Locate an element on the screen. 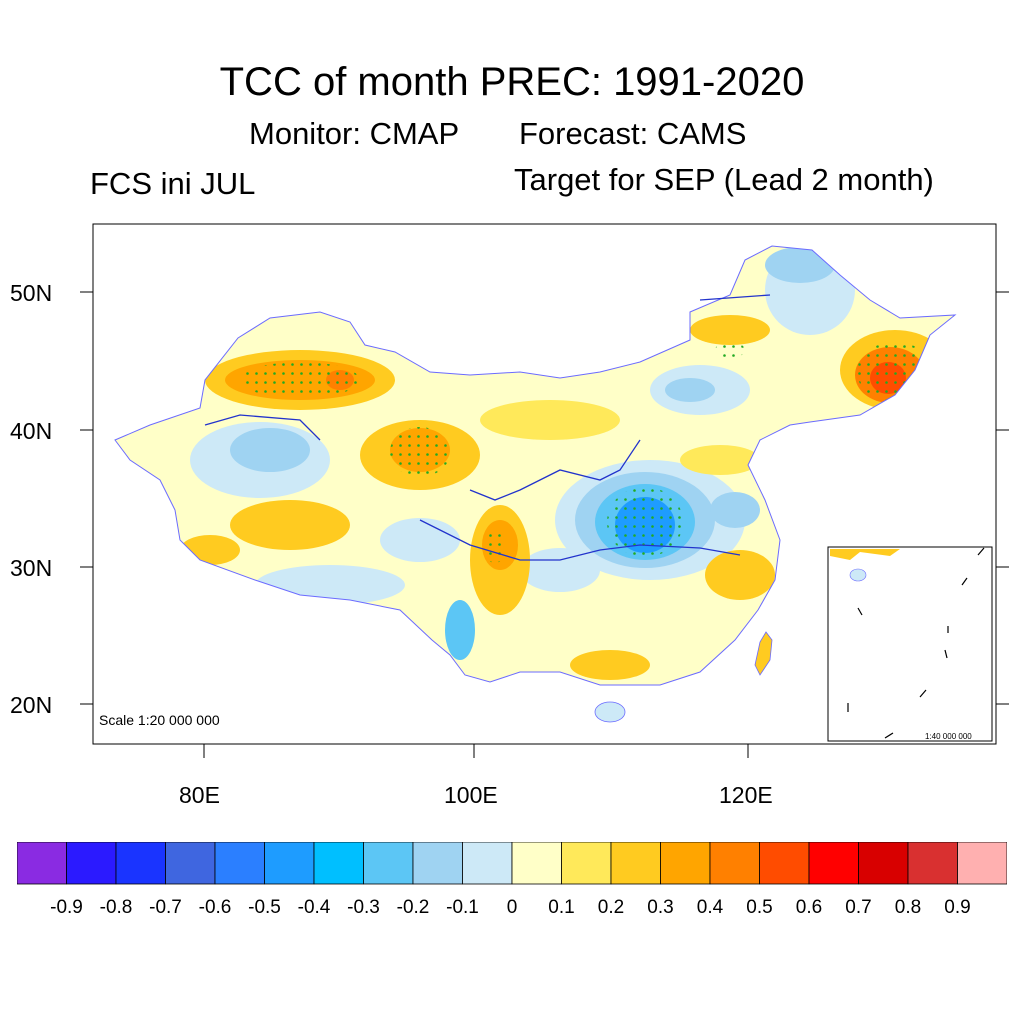  lon-label: 120E is located at coordinates (746, 795).